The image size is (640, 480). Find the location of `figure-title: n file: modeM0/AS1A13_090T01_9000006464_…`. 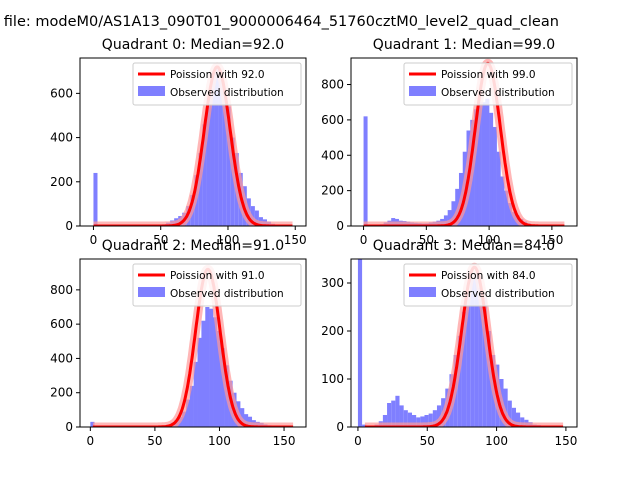

figure-title: n file: modeM0/AS1A13_090T01_9000006464_… is located at coordinates (279, 22).